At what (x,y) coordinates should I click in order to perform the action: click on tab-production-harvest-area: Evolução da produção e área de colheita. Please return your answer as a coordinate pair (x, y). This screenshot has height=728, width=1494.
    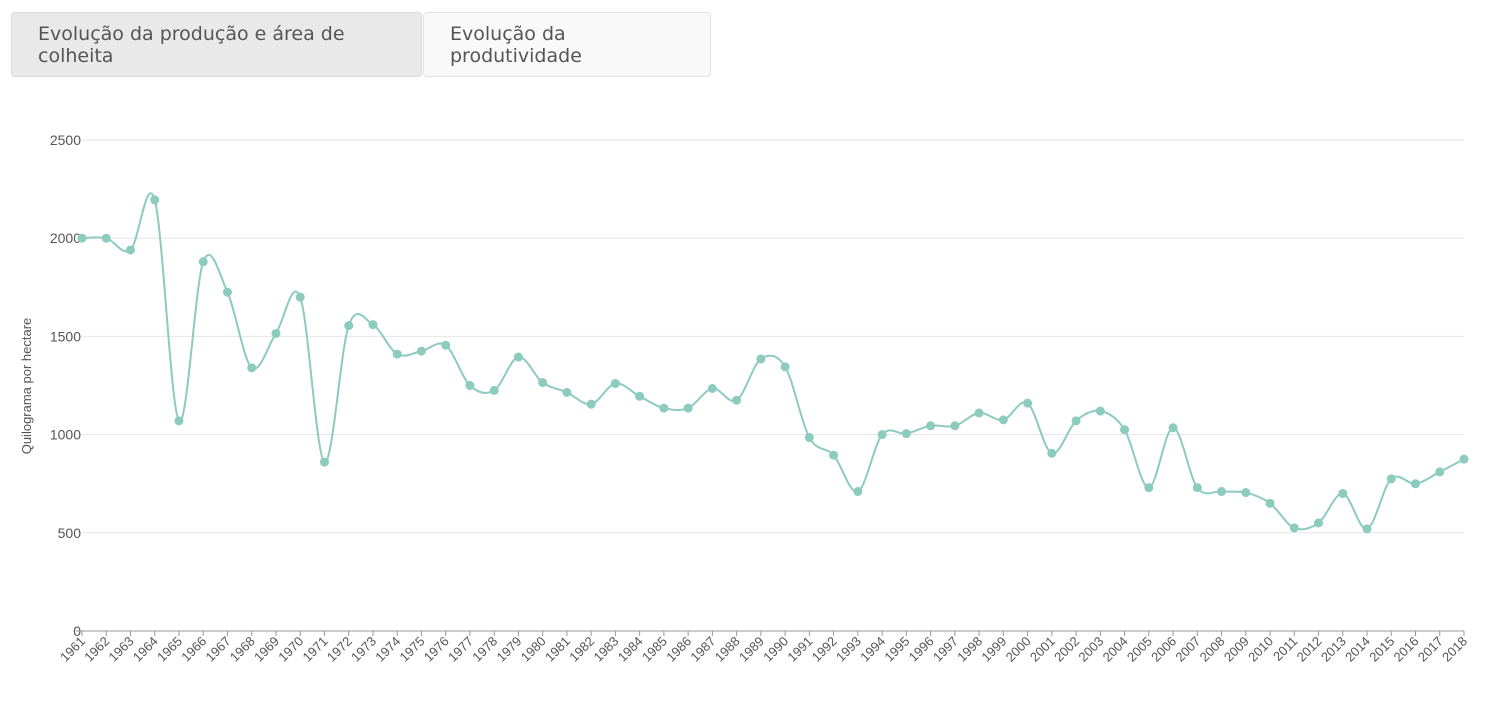
    Looking at the image, I should click on (216, 44).